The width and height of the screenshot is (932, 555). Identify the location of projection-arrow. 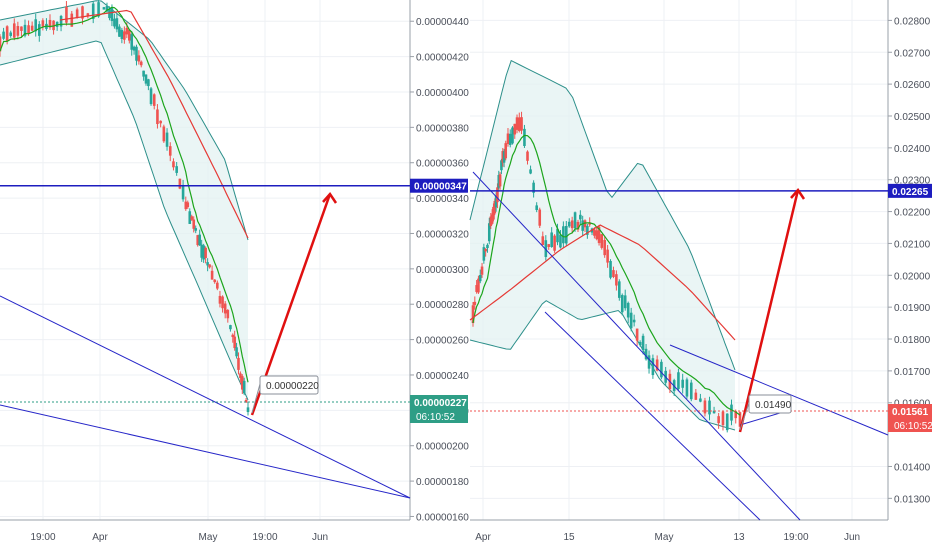
(769, 311).